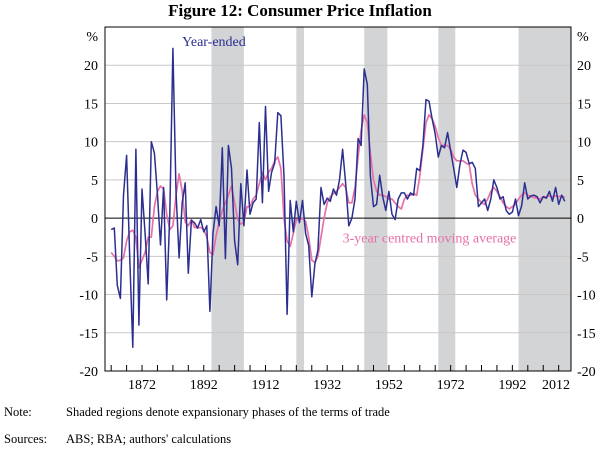 This screenshot has height=450, width=600. What do you see at coordinates (327, 385) in the screenshot?
I see `x-tick-label: 1932` at bounding box center [327, 385].